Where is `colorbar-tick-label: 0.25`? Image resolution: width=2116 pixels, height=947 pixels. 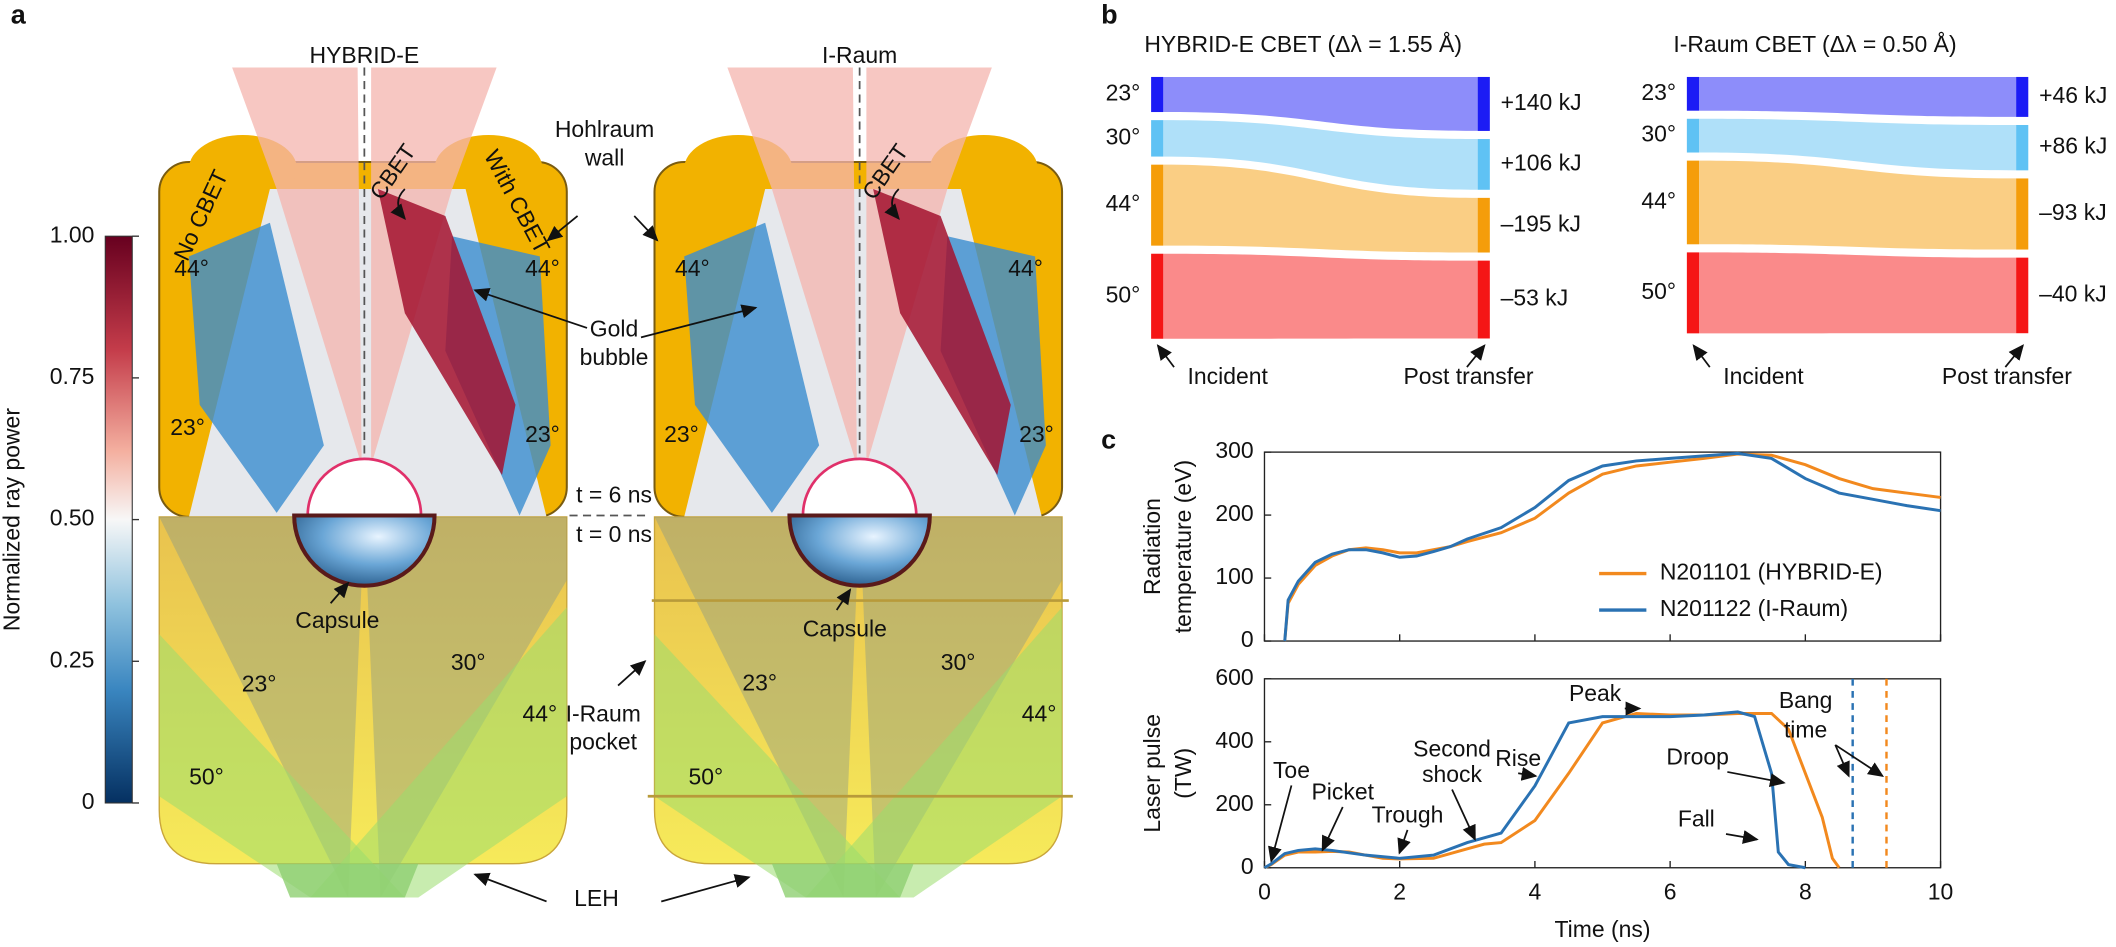 colorbar-tick-label: 0.25 is located at coordinates (72, 659).